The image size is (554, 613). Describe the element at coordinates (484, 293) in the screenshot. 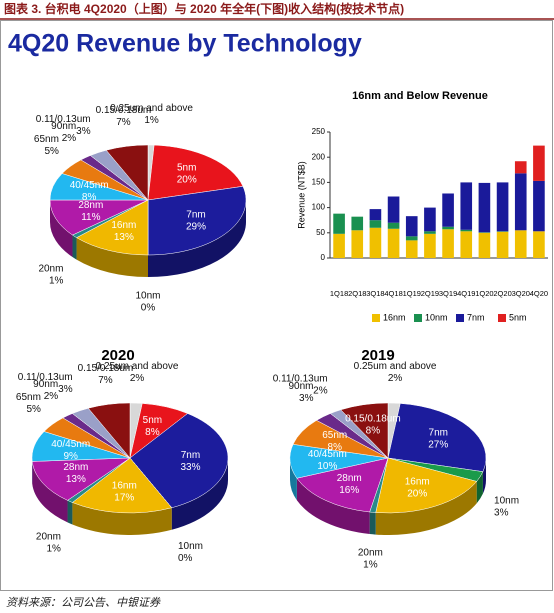

I see `x-tick-label: 1Q20` at that location.